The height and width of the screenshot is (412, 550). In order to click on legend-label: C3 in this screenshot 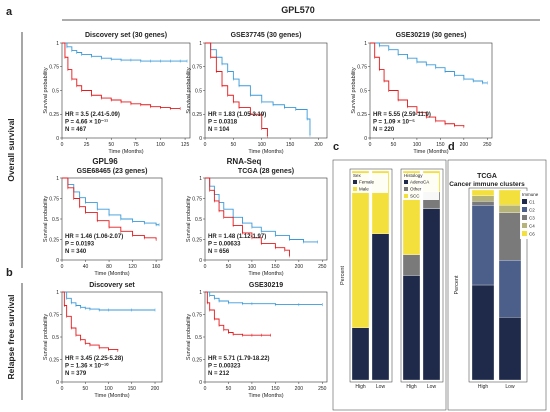, I will do `click(532, 218)`.